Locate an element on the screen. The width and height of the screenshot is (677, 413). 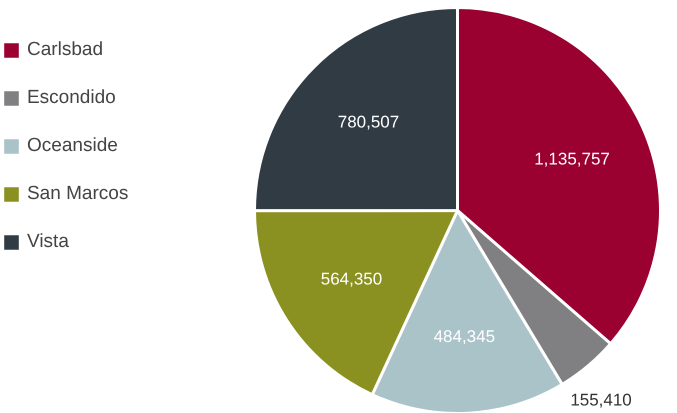
legend-label: Escondido is located at coordinates (71, 98).